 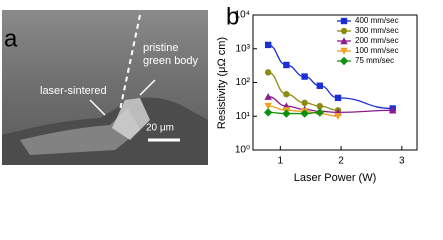 What do you see at coordinates (243, 82) in the screenshot?
I see `y-tick-label: 10²` at bounding box center [243, 82].